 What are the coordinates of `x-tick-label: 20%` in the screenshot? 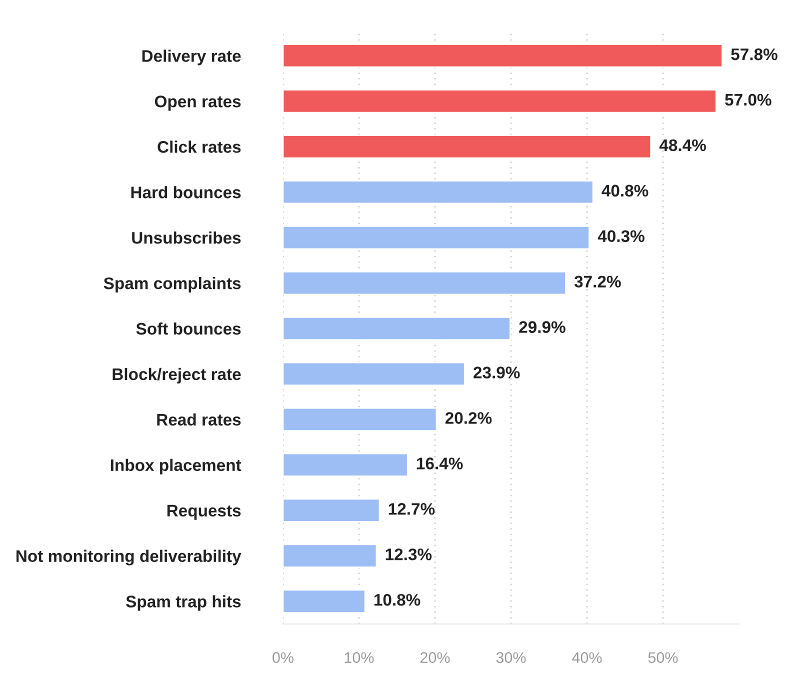 It's located at (435, 657).